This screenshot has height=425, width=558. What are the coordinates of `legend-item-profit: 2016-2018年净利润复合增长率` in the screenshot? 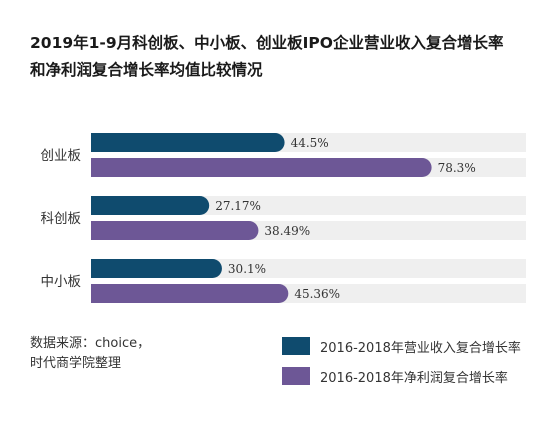 It's located at (401, 376).